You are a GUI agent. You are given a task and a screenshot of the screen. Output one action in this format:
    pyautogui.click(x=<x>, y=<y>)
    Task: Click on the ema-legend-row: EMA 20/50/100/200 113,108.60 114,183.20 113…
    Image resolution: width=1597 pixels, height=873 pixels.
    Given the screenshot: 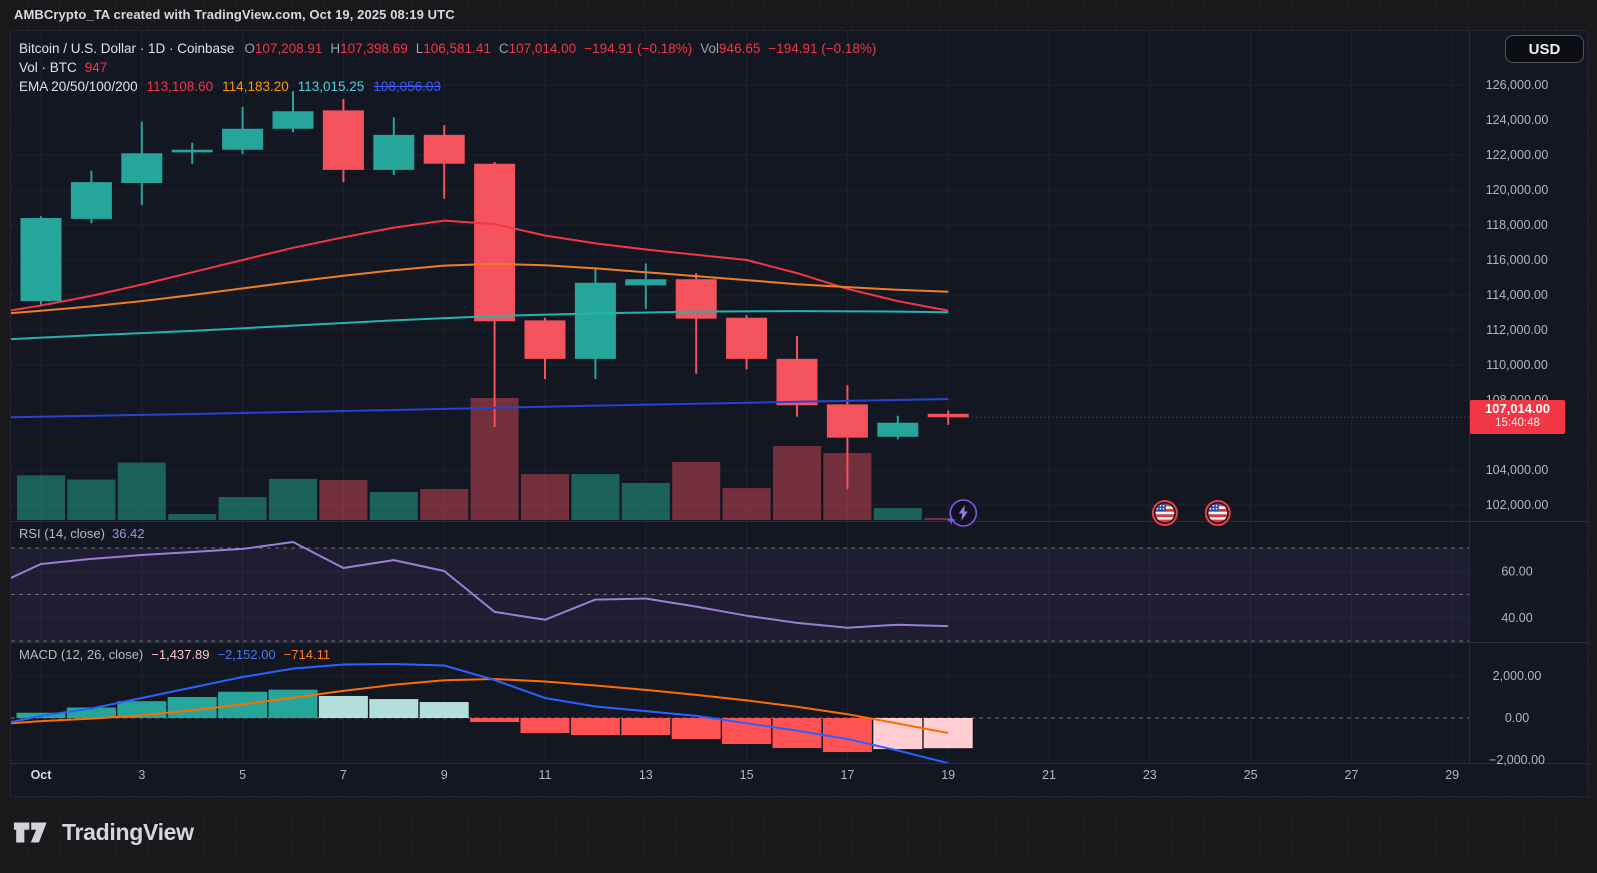 What is the action you would take?
    pyautogui.click(x=447, y=86)
    